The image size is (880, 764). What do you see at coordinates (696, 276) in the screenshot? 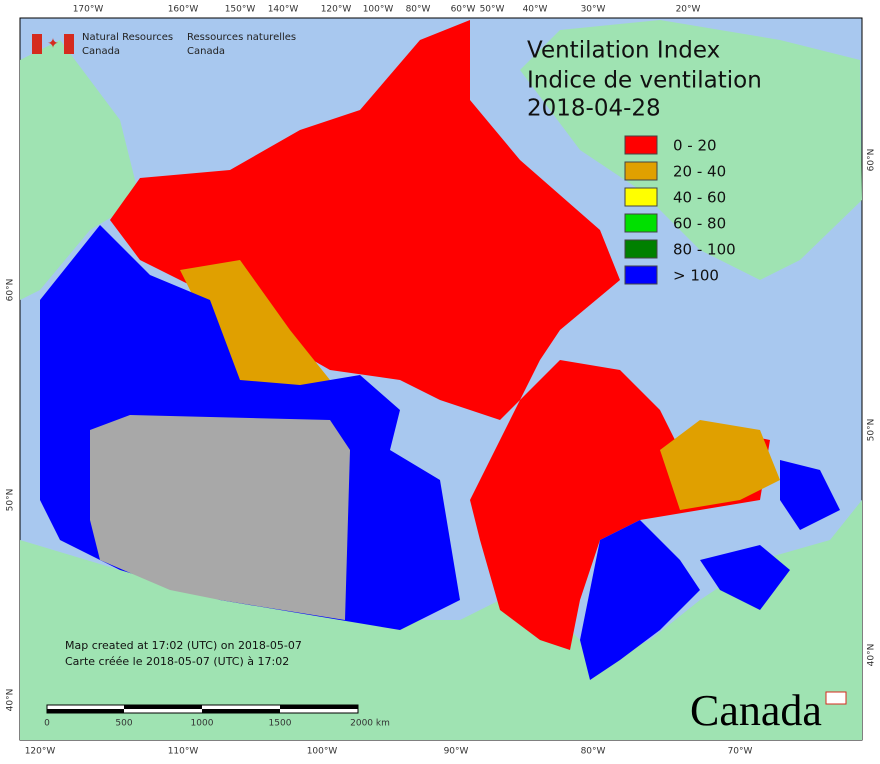
I see `legend-label: > 100` at bounding box center [696, 276].